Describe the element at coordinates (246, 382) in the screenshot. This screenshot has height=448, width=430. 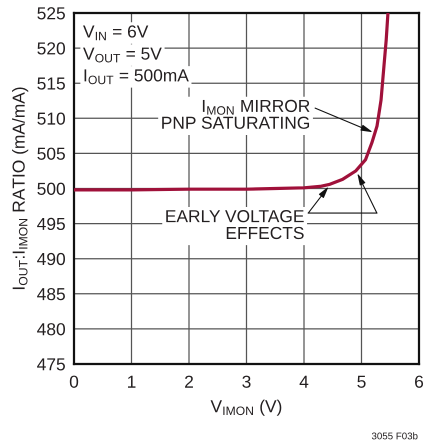
I see `x-tick-label: 3` at that location.